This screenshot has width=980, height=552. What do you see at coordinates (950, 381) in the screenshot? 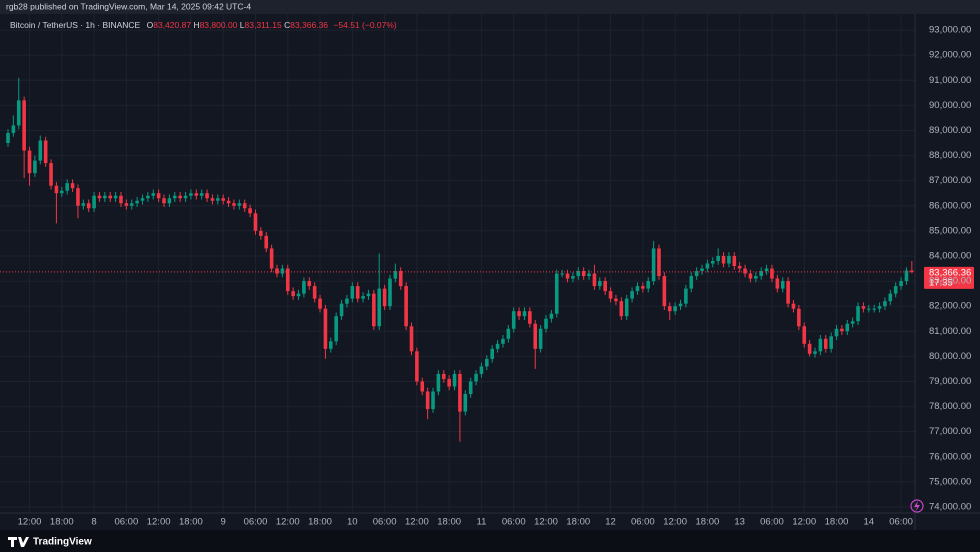
I see `y-tick-label: 79,000.00` at bounding box center [950, 381].